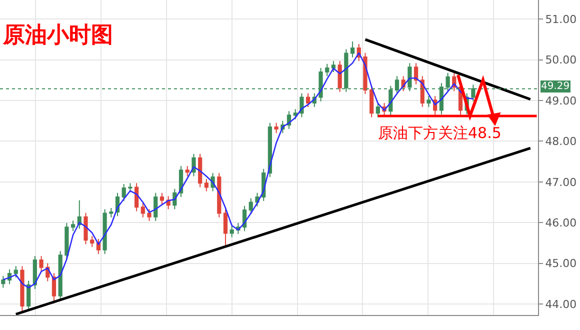 Image resolution: width=580 pixels, height=330 pixels. I want to click on y-tick-label: 48.00, so click(561, 141).